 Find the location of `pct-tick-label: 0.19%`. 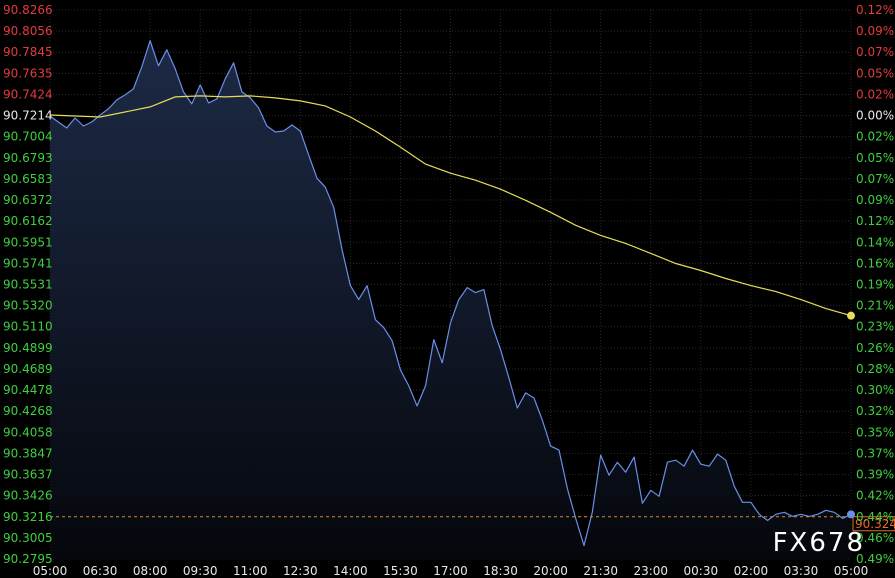

pct-tick-label: 0.19% is located at coordinates (875, 285).